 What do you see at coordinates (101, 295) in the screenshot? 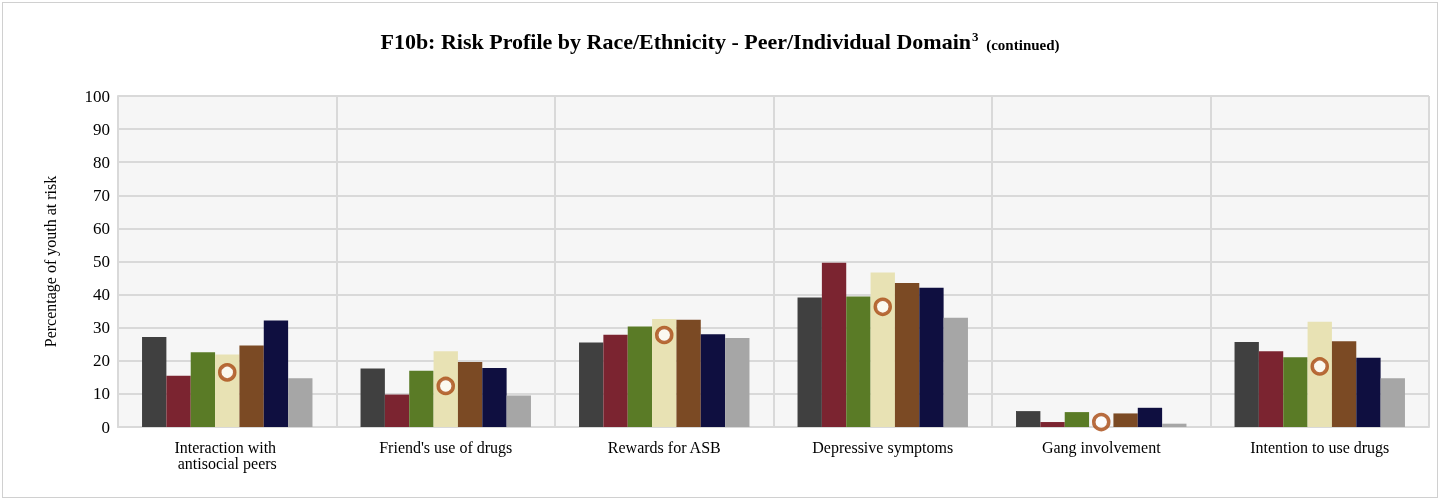
I see `y-tick-label: 40` at bounding box center [101, 295].